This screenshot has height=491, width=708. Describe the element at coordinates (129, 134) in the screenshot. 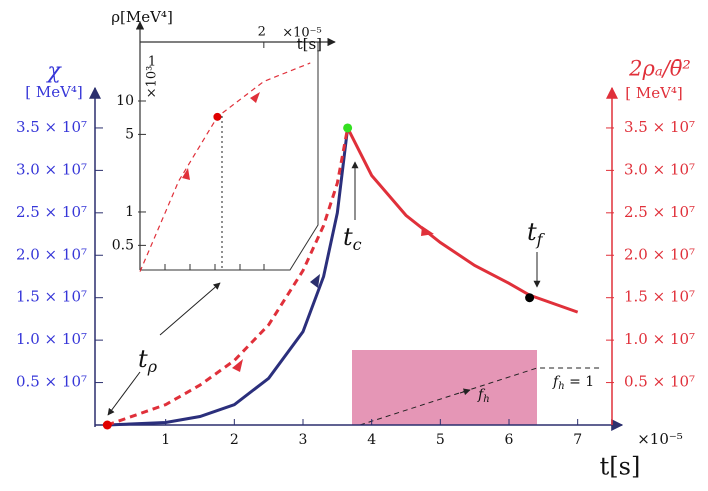

I see `y-tick-label: 5` at that location.